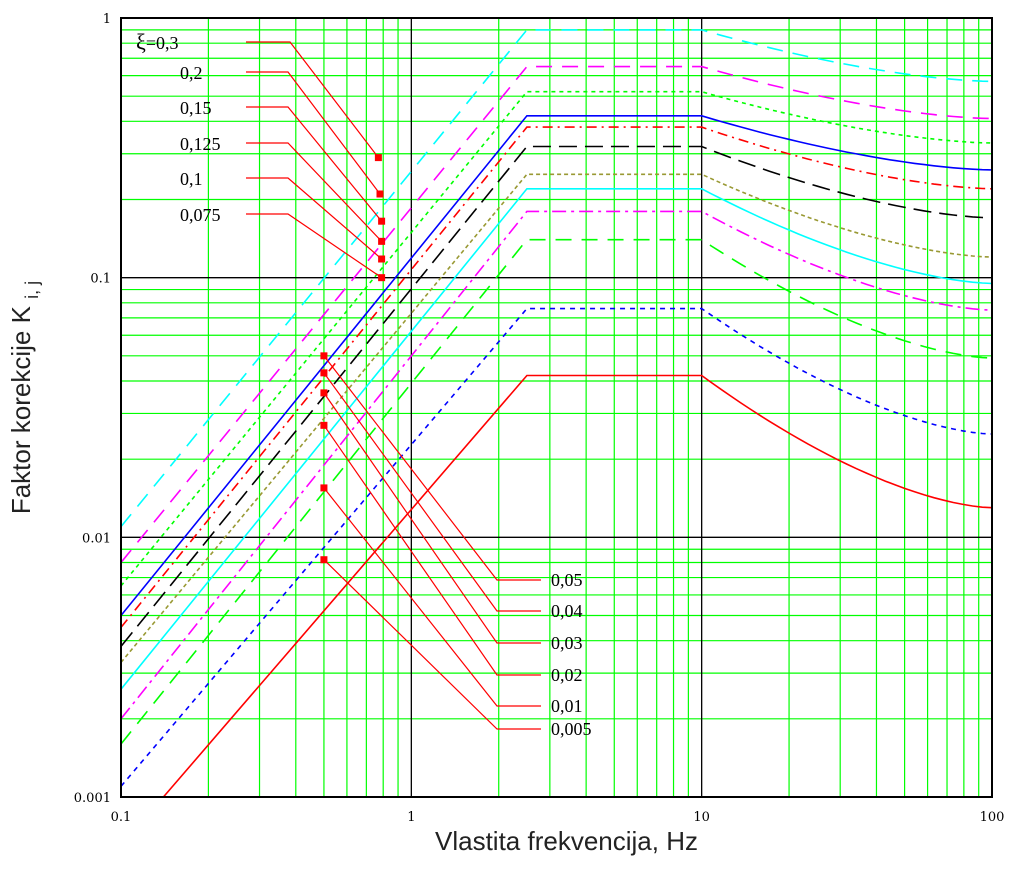 This screenshot has height=882, width=1013. What do you see at coordinates (107, 19) in the screenshot?
I see `y-tick-label: 1` at bounding box center [107, 19].